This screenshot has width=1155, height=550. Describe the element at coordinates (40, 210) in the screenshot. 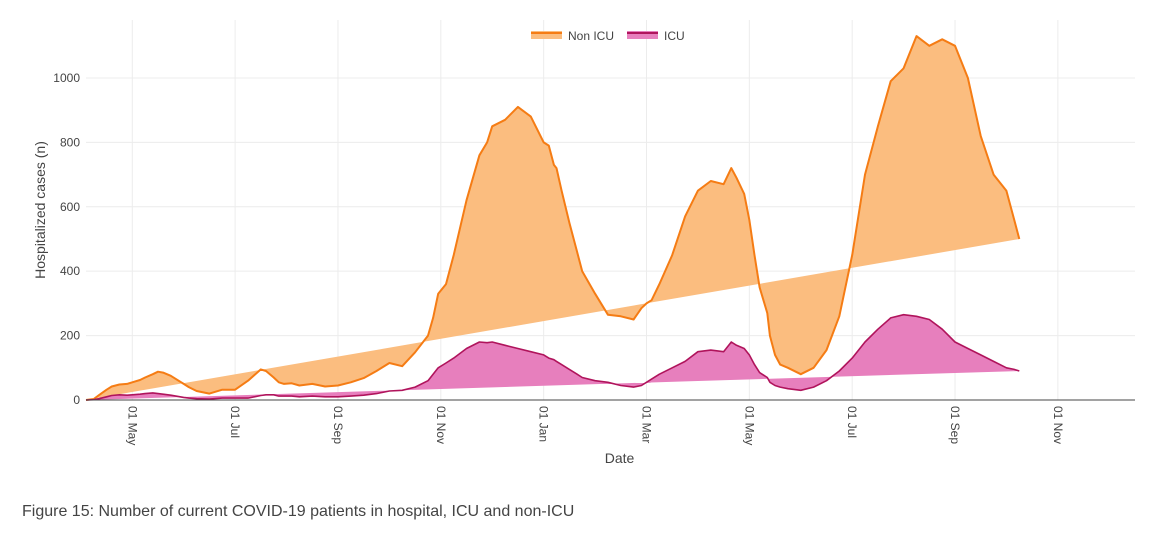

I see `y-axis-title: Hospitalized cases (n)` at that location.